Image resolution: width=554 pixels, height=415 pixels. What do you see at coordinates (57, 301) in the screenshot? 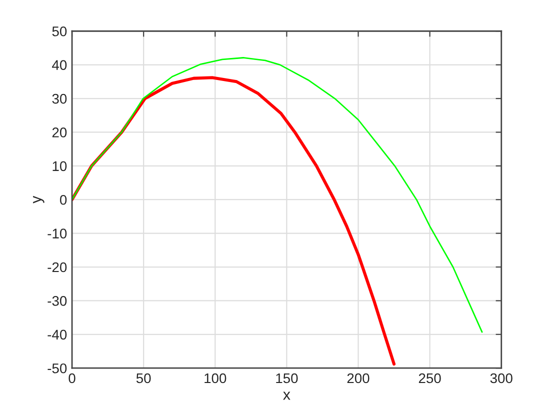
I see `y-tick-label: -30` at bounding box center [57, 301].